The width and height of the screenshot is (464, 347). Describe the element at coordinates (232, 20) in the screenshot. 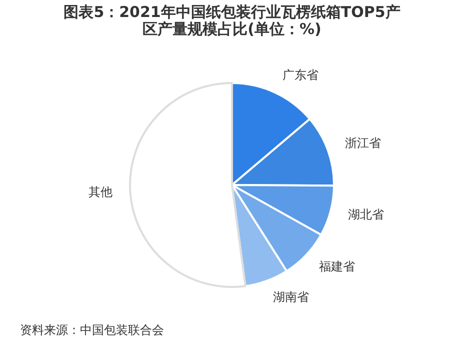

I see `chart-title: 图表5：2021年中国纸包装行业瓦楞纸箱TOP5产区产量规模占比(单位：%)` at that location.